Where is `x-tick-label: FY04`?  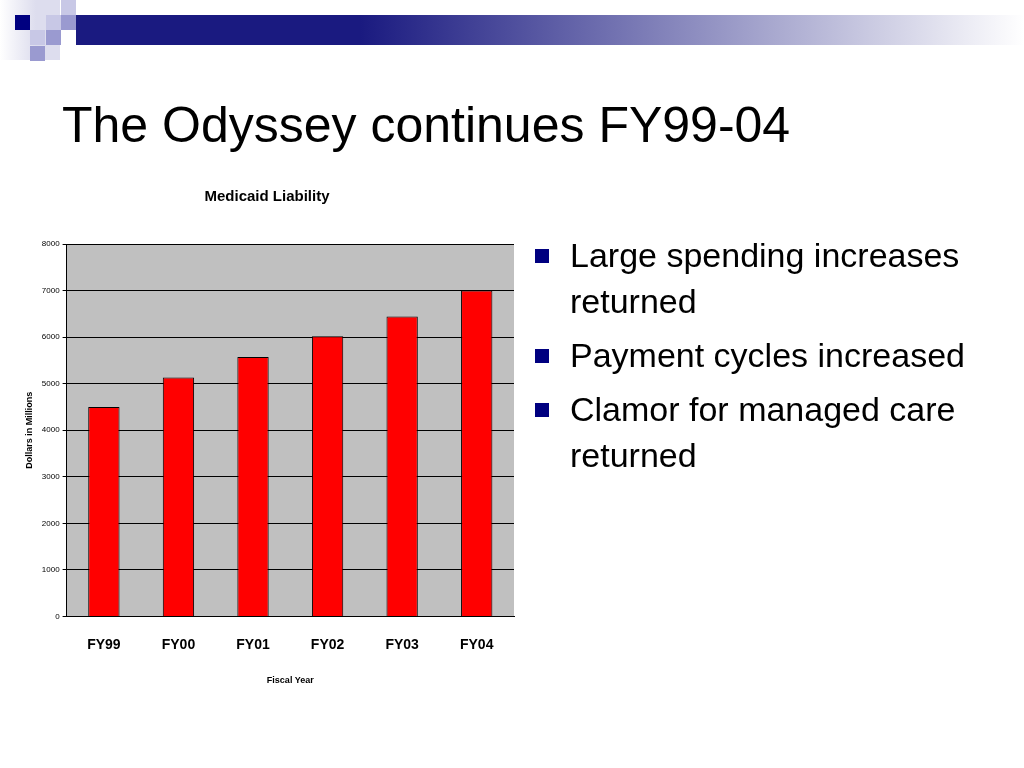 x-tick-label: FY04 is located at coordinates (476, 643).